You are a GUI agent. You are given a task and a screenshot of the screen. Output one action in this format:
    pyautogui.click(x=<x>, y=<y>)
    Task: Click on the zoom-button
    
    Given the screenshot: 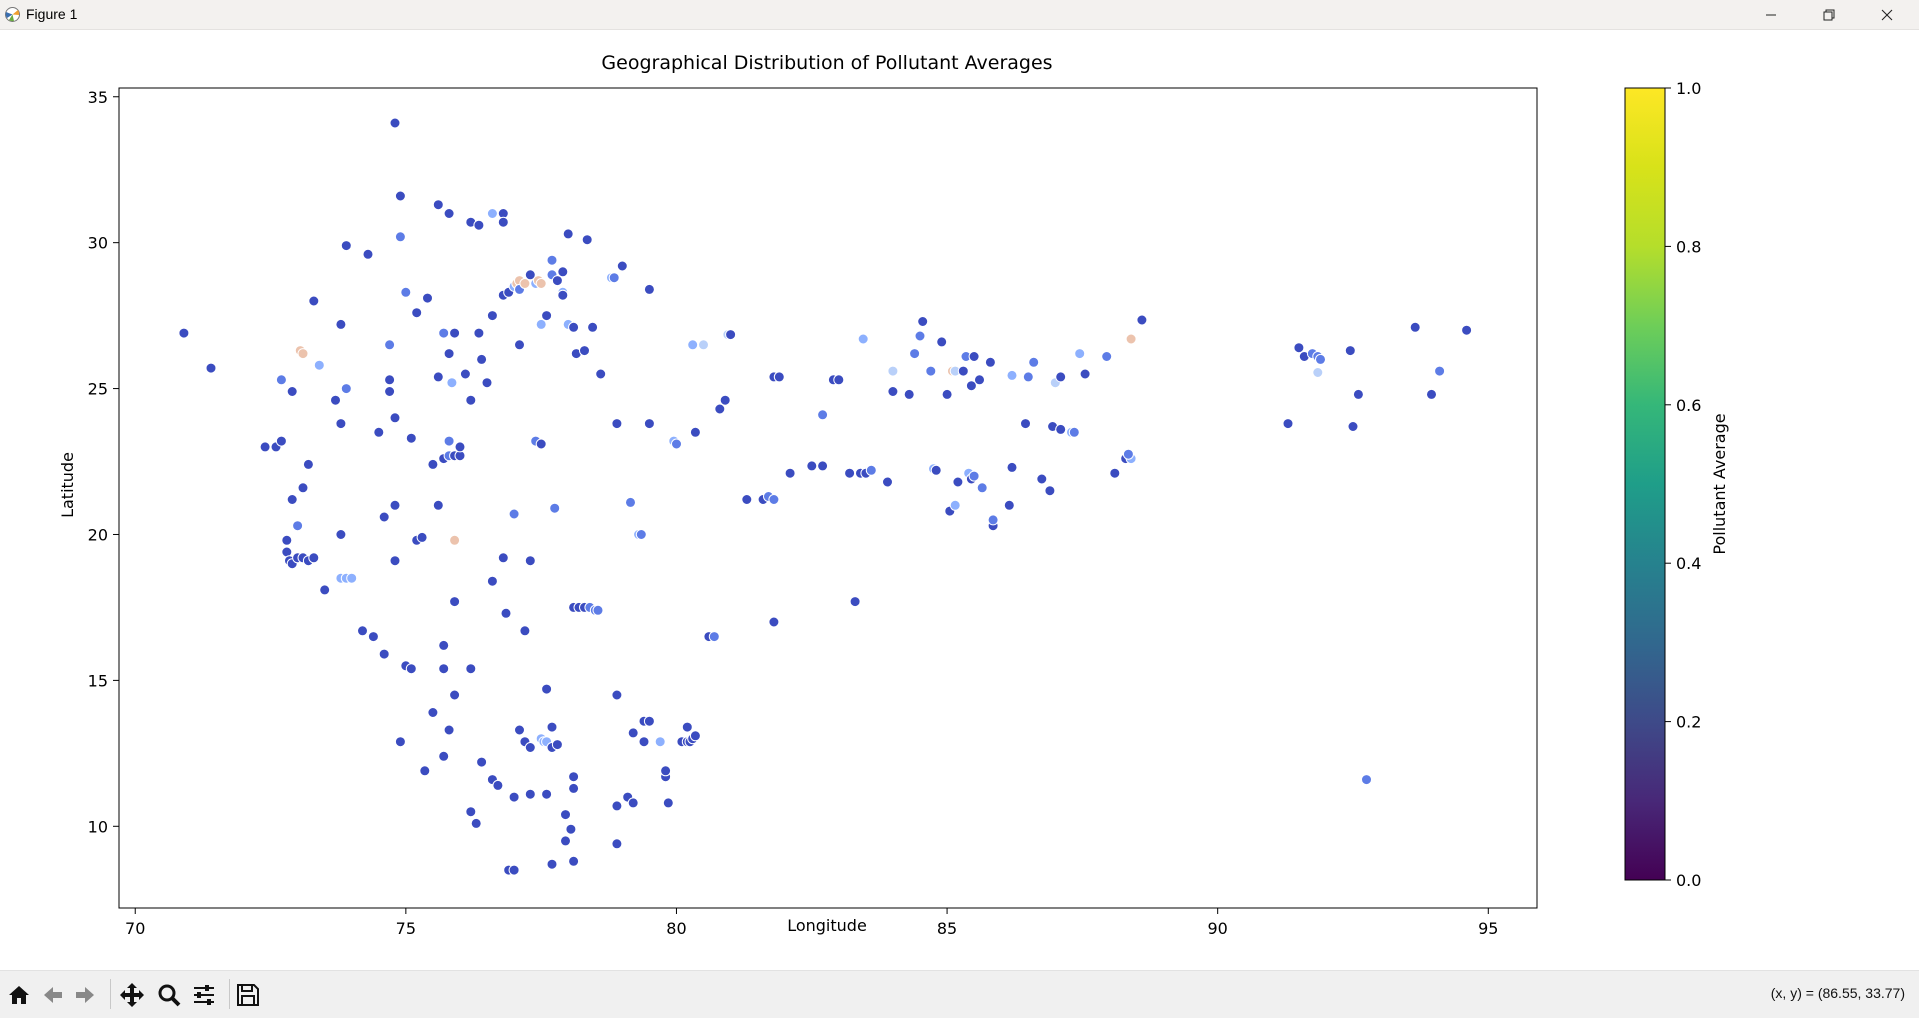 What is the action you would take?
    pyautogui.click(x=169, y=995)
    